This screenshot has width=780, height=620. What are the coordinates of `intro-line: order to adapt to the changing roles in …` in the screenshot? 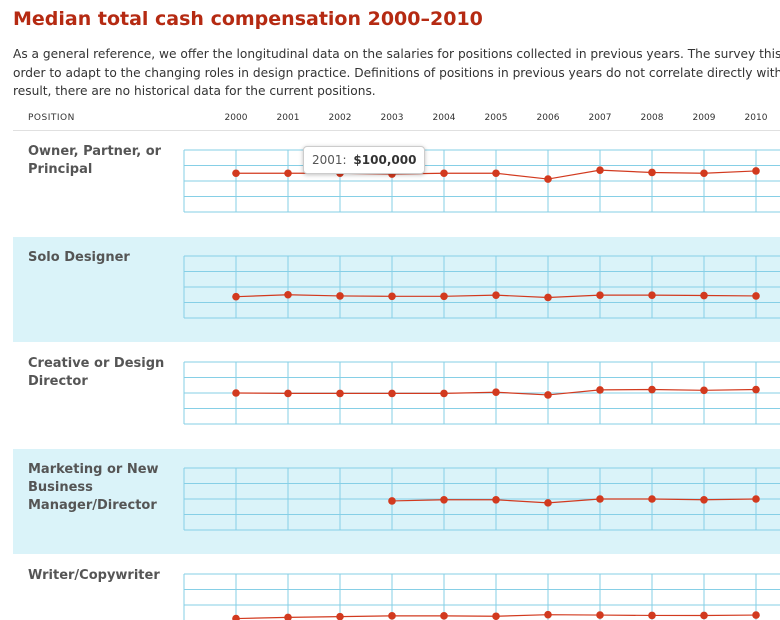 It's located at (396, 72).